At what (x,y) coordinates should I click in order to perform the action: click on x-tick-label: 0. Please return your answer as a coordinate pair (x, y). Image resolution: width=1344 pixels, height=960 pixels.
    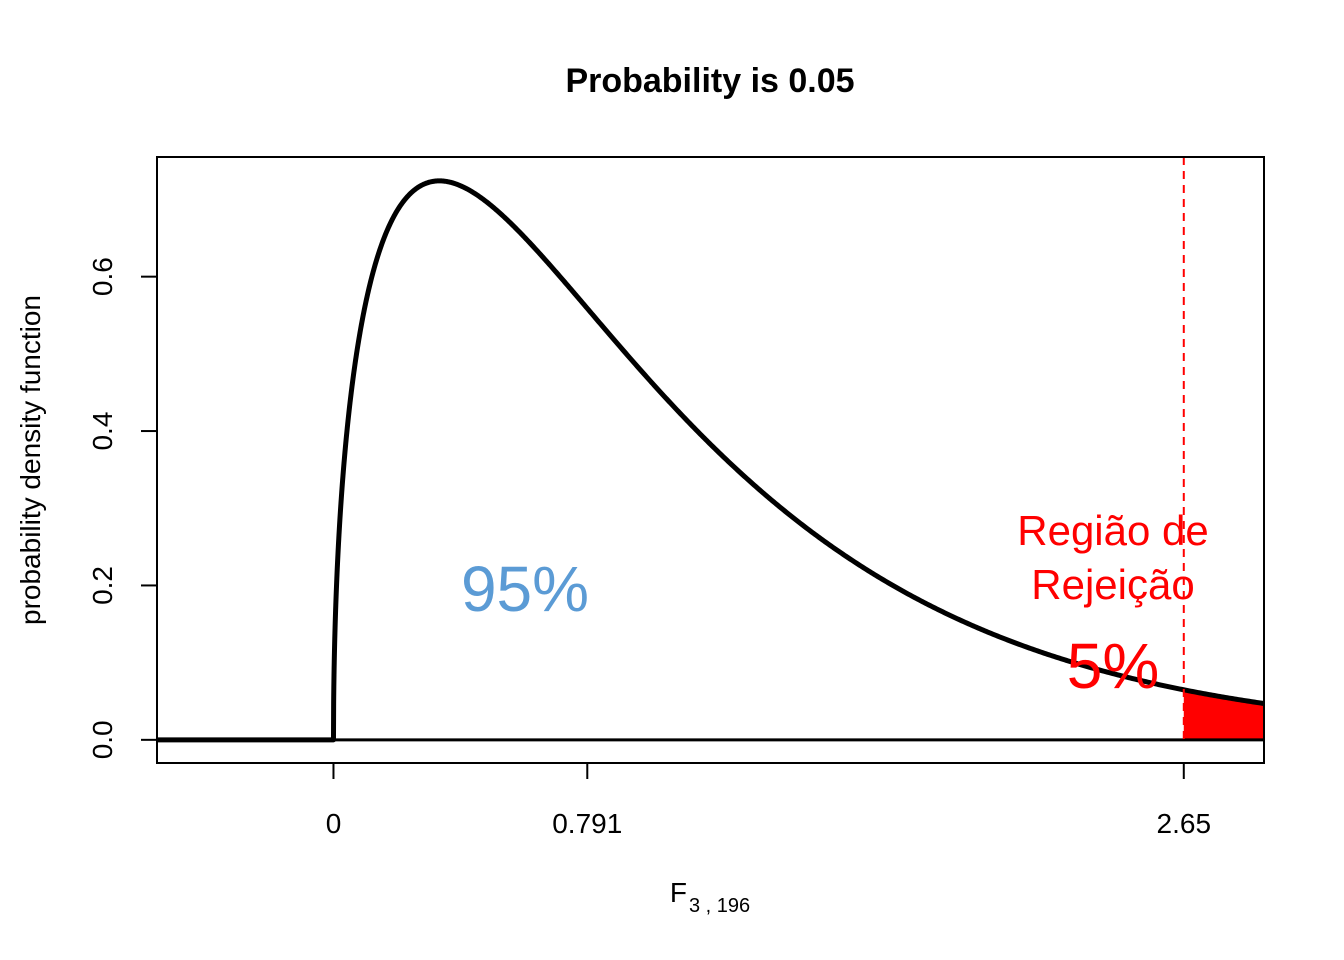
    Looking at the image, I should click on (334, 823).